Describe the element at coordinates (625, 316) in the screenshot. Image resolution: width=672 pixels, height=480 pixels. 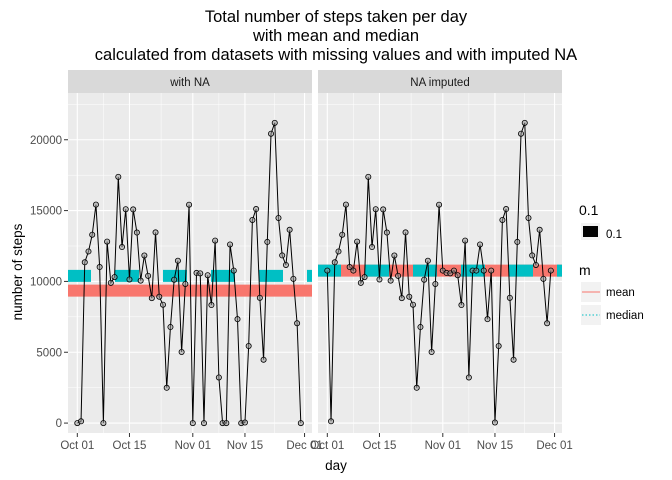
I see `legend-median-label: median` at that location.